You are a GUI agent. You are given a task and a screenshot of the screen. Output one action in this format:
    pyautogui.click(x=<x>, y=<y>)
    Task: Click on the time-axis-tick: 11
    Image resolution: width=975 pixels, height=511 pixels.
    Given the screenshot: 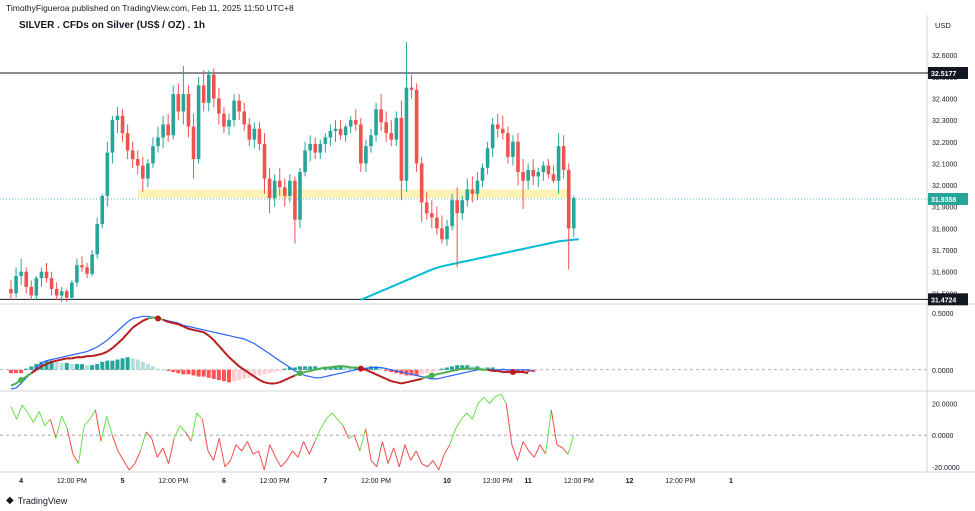 What is the action you would take?
    pyautogui.click(x=528, y=481)
    